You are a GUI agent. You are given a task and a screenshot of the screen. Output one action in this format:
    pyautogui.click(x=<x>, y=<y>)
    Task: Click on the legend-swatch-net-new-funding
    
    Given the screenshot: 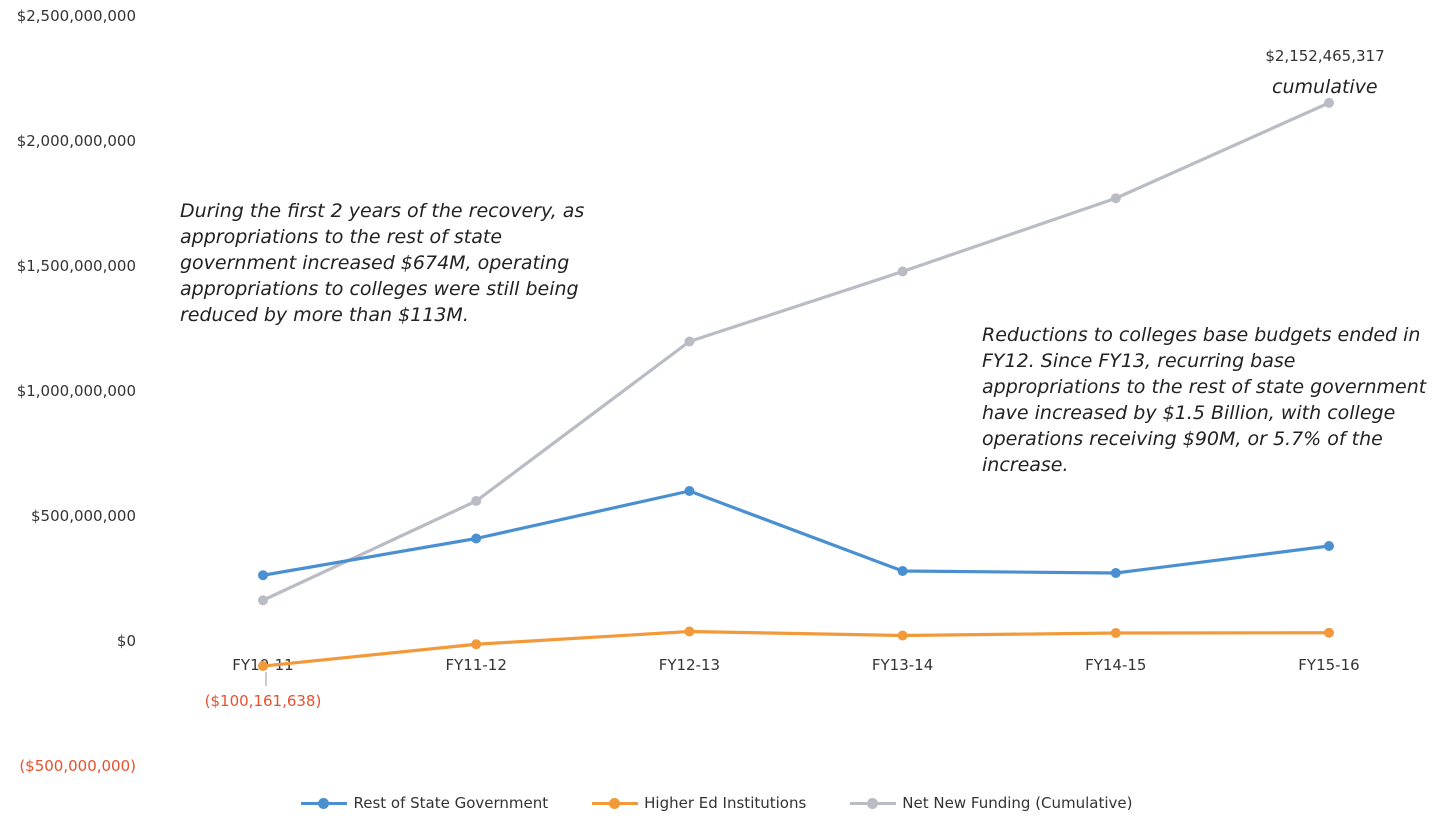 What is the action you would take?
    pyautogui.click(x=873, y=803)
    